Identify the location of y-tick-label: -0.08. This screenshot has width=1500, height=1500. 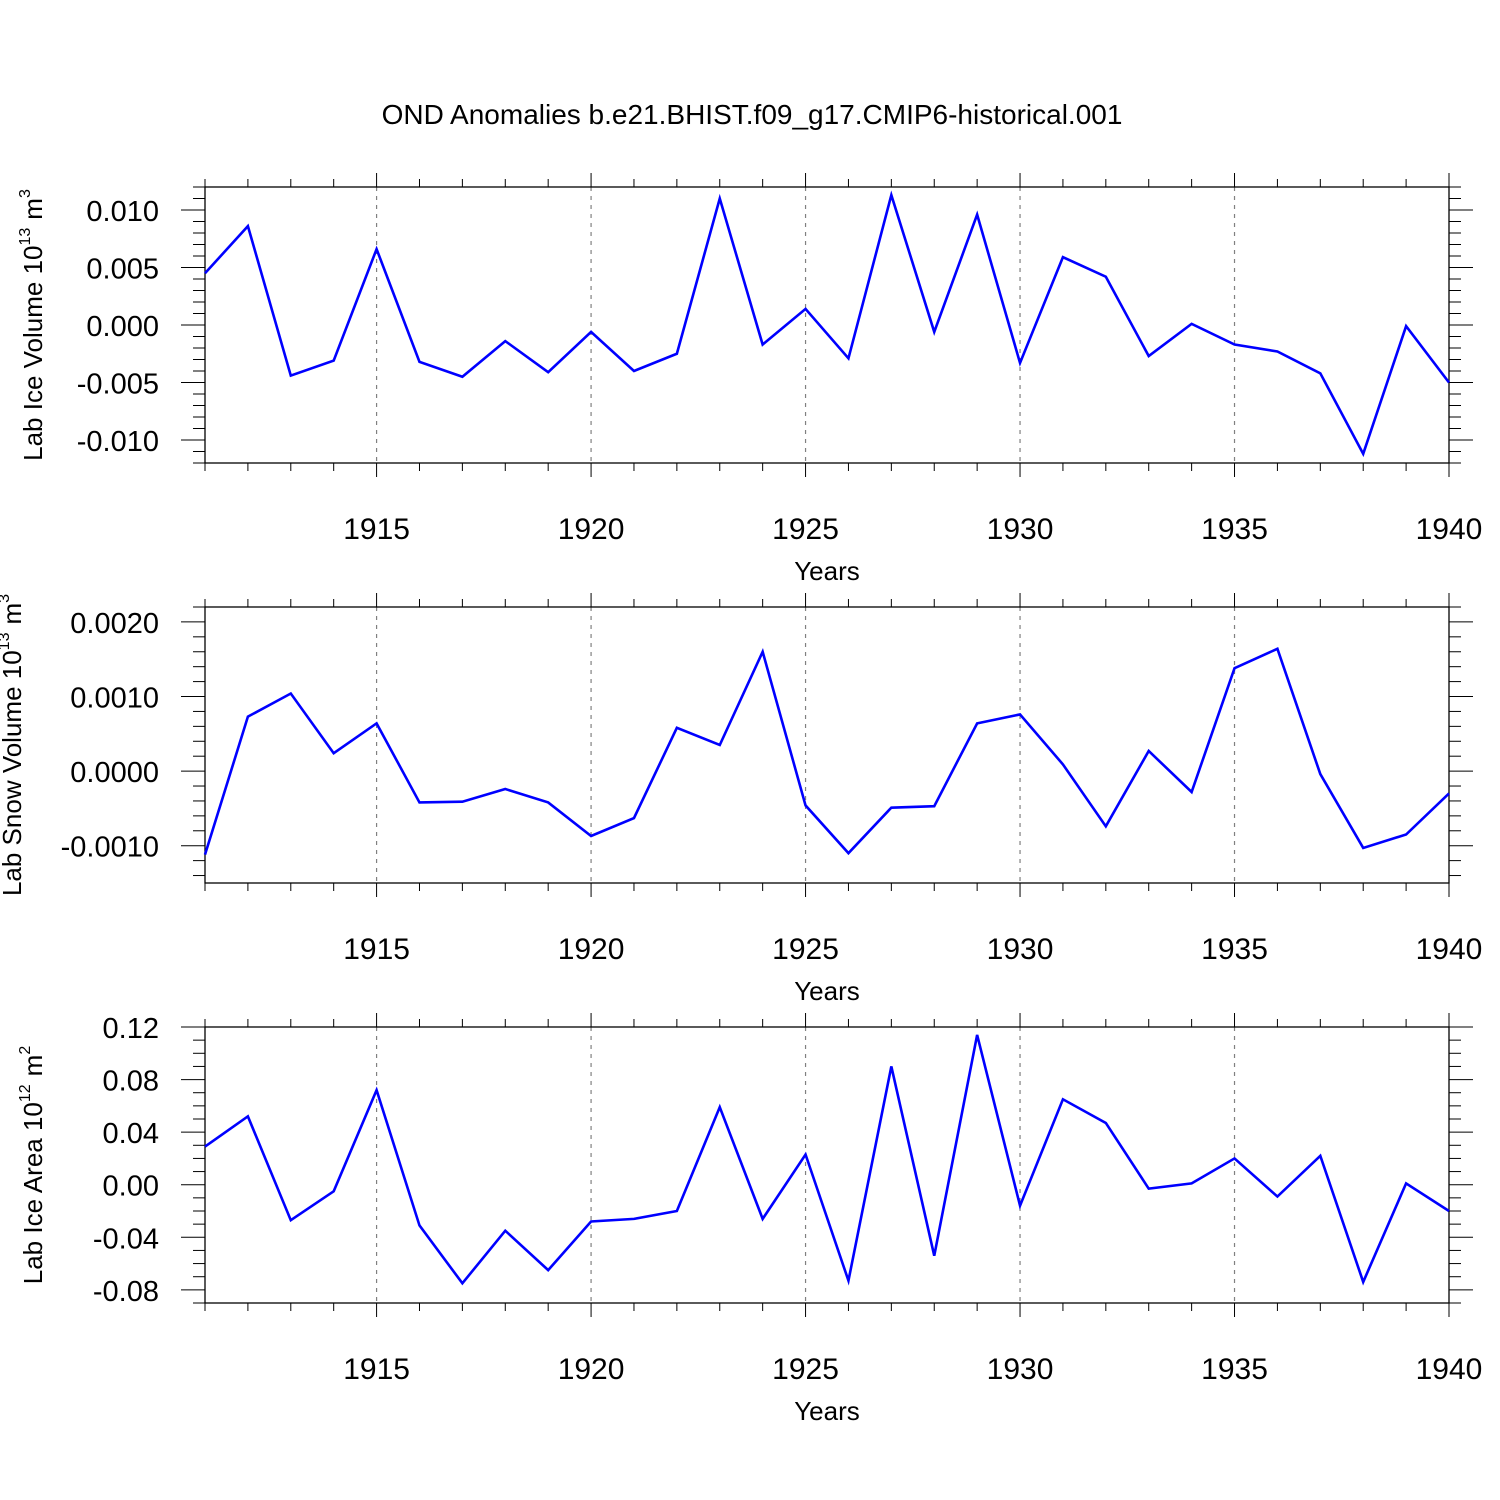
(126, 1292).